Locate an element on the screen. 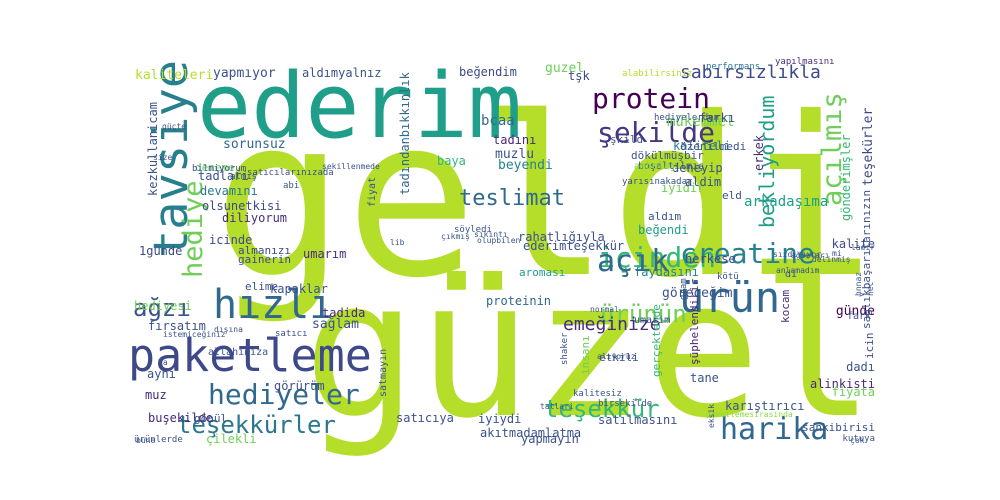 This screenshot has height=500, width=1000. cloud-word: eksik is located at coordinates (711, 415).